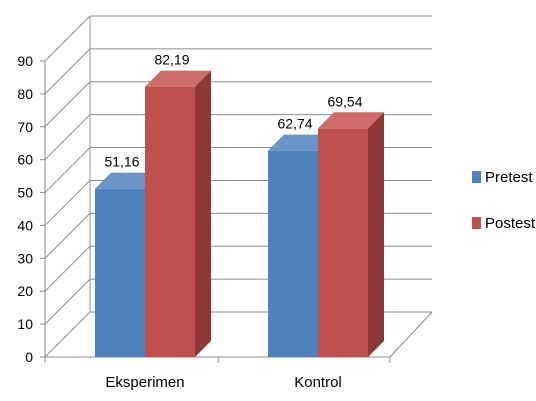 This screenshot has width=536, height=401. Describe the element at coordinates (25, 127) in the screenshot. I see `y-tick-label: 70` at that location.